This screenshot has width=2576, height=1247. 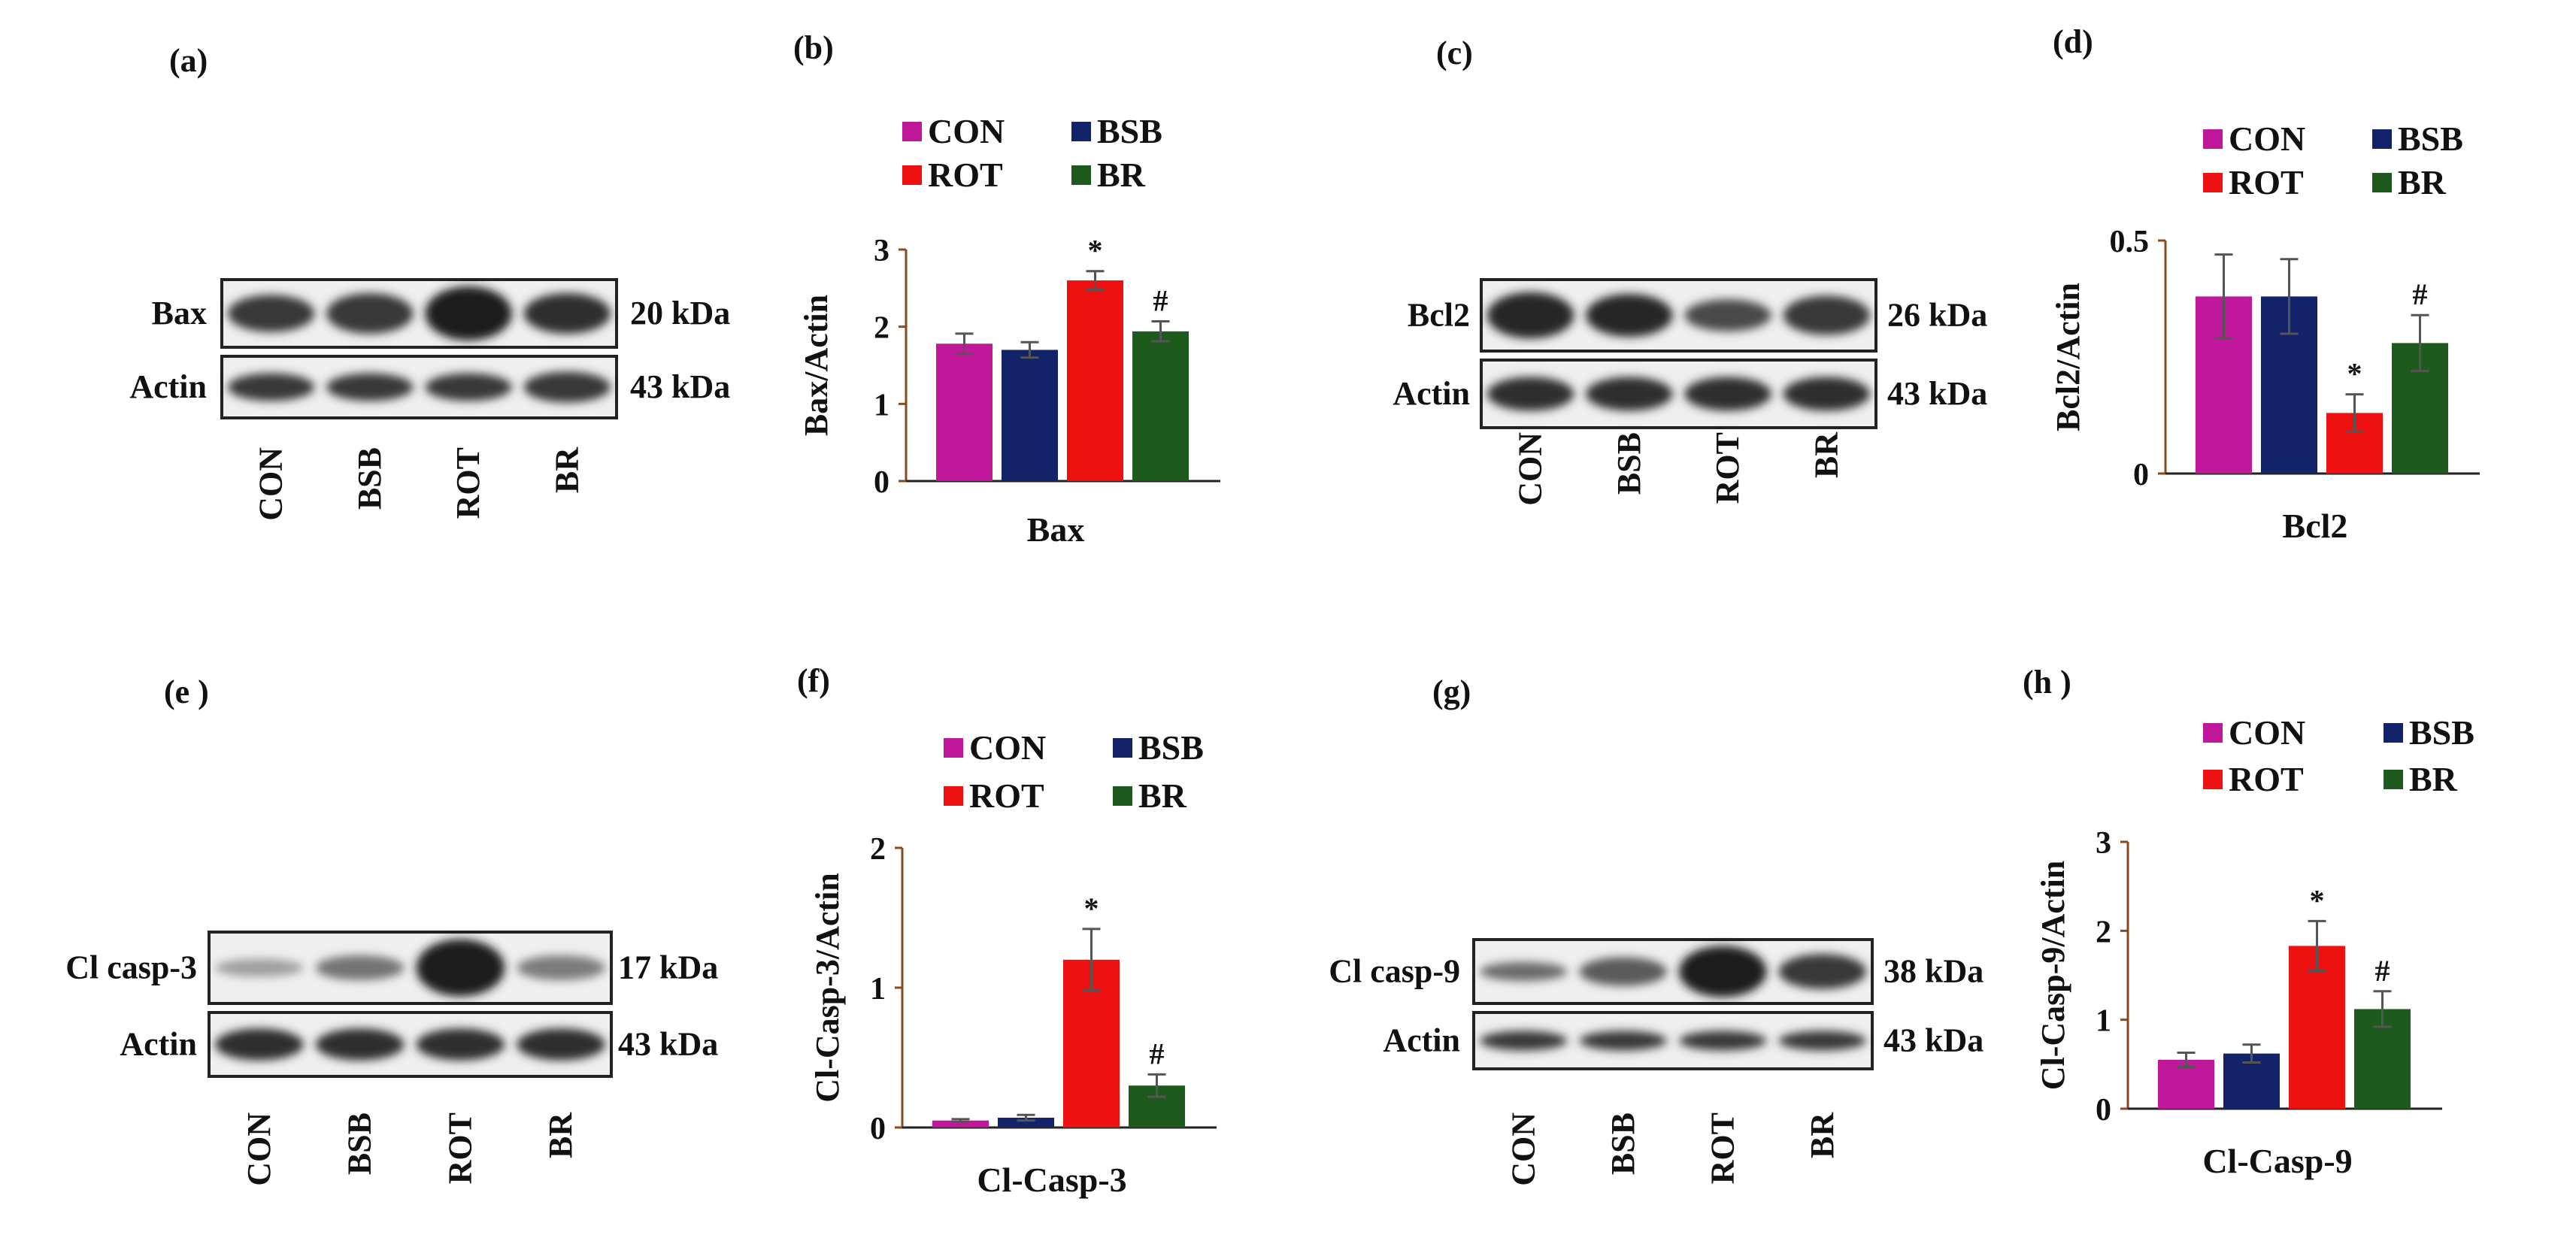 I want to click on panel-label-g: (g), so click(x=1451, y=692).